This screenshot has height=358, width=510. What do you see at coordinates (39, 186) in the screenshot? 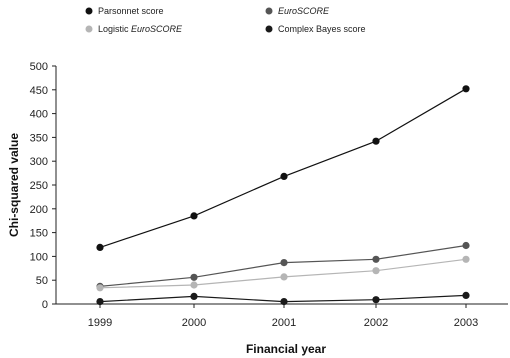
I see `y-tick-label: 250` at bounding box center [39, 186].